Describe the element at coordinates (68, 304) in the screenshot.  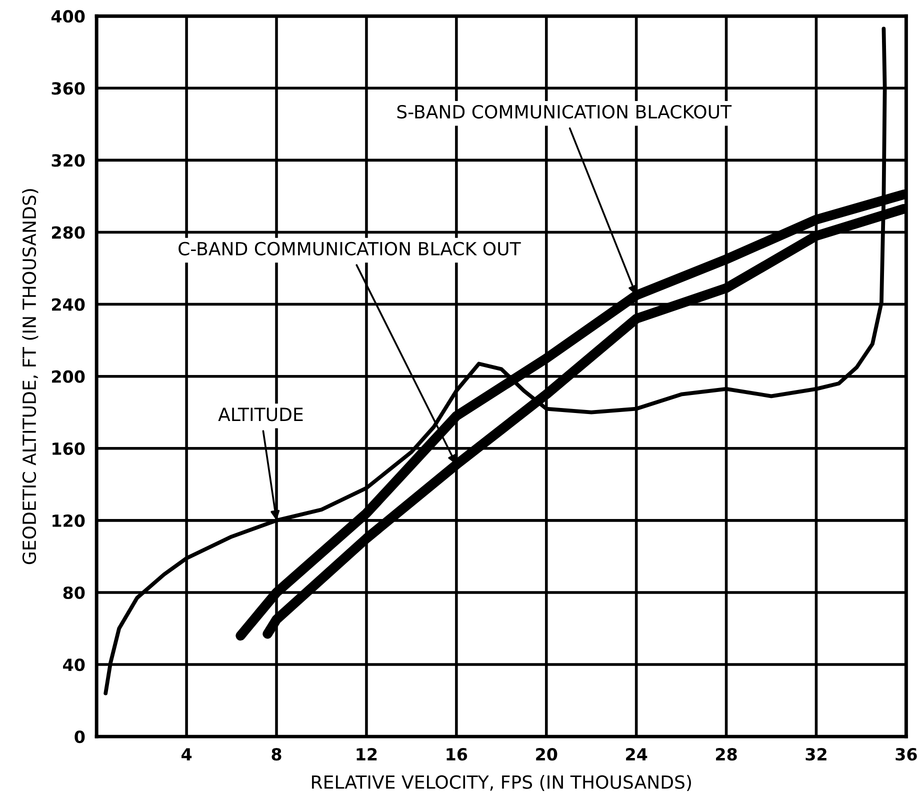
I see `y-tick-label: 240` at that location.